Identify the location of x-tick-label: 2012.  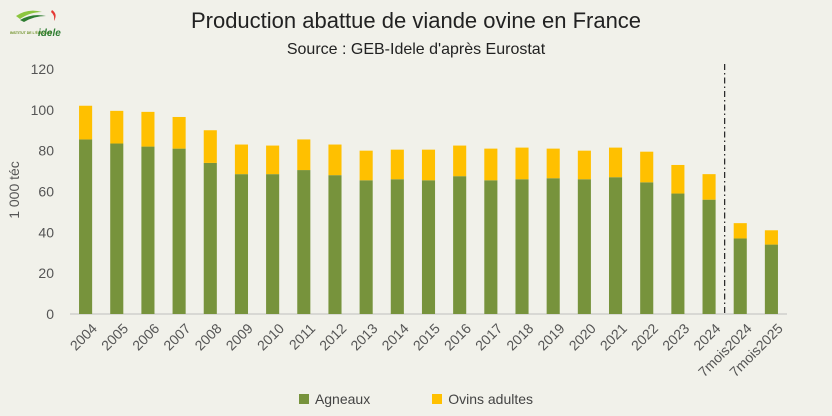
(332, 336).